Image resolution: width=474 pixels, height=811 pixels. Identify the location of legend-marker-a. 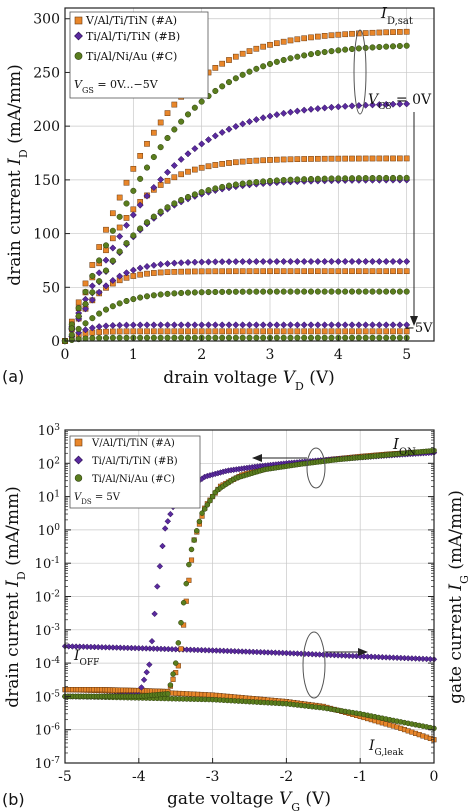
(78, 442).